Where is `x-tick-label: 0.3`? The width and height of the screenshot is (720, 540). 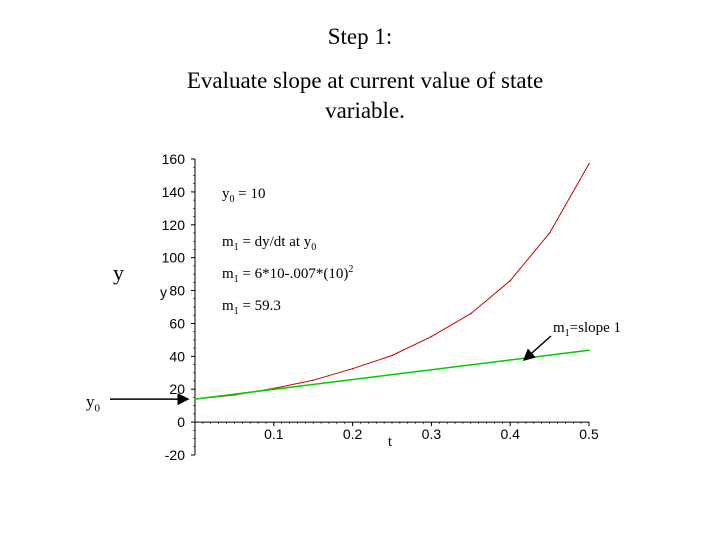 x-tick-label: 0.3 is located at coordinates (432, 434).